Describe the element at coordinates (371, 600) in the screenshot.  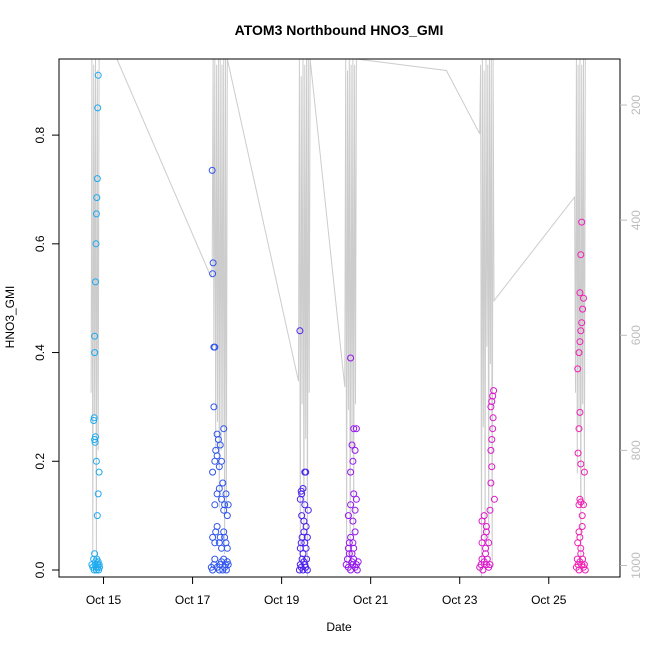
I see `x-tick-label: Oct 21` at that location.